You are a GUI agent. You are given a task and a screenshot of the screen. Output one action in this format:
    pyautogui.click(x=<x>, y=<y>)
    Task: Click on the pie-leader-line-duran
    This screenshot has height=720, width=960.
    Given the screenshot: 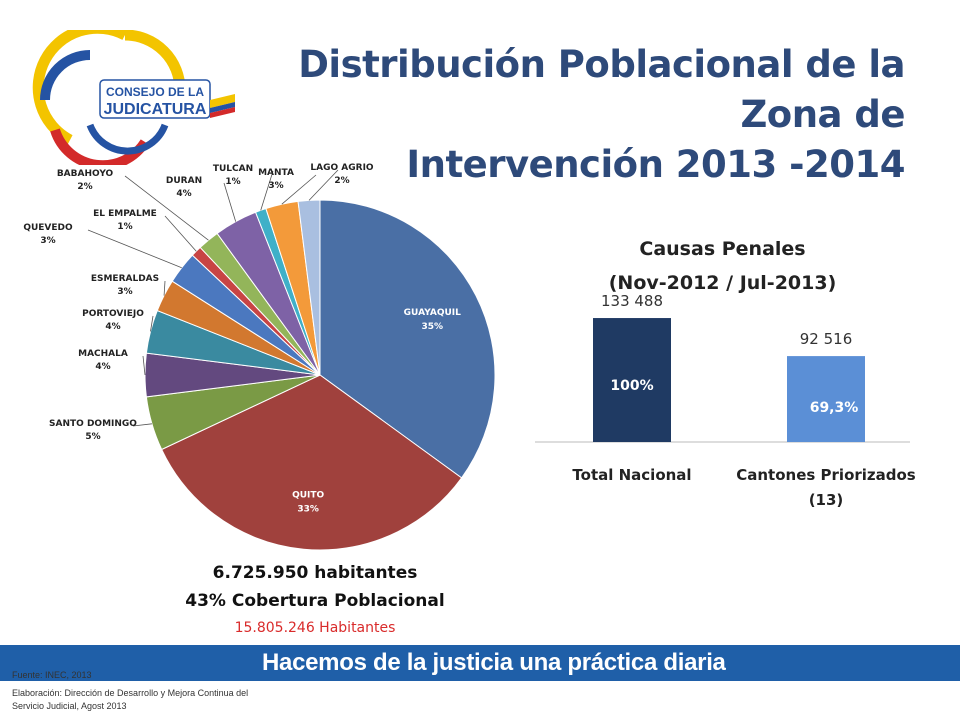 What is the action you would take?
    pyautogui.click(x=230, y=202)
    